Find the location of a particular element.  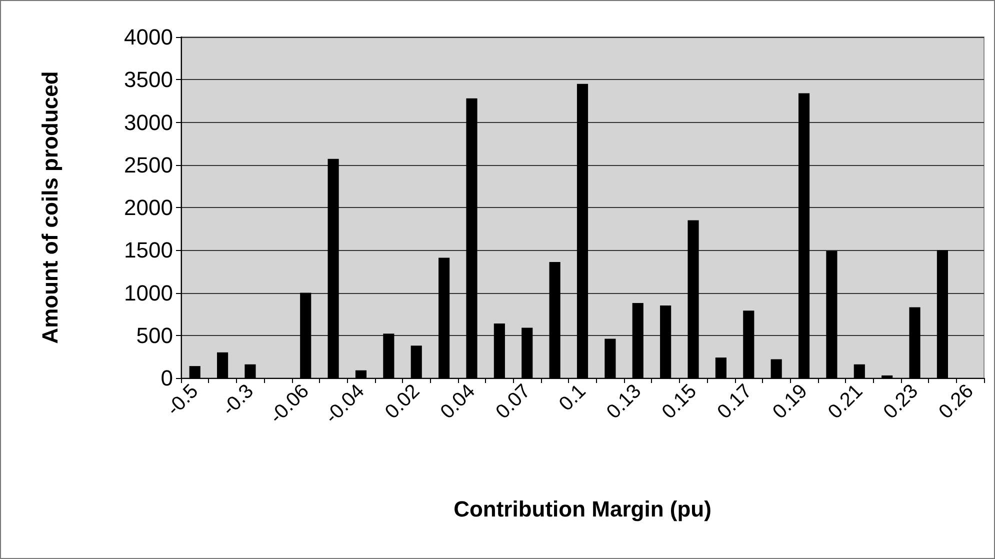

y-tick-label: 500 is located at coordinates (154, 335).